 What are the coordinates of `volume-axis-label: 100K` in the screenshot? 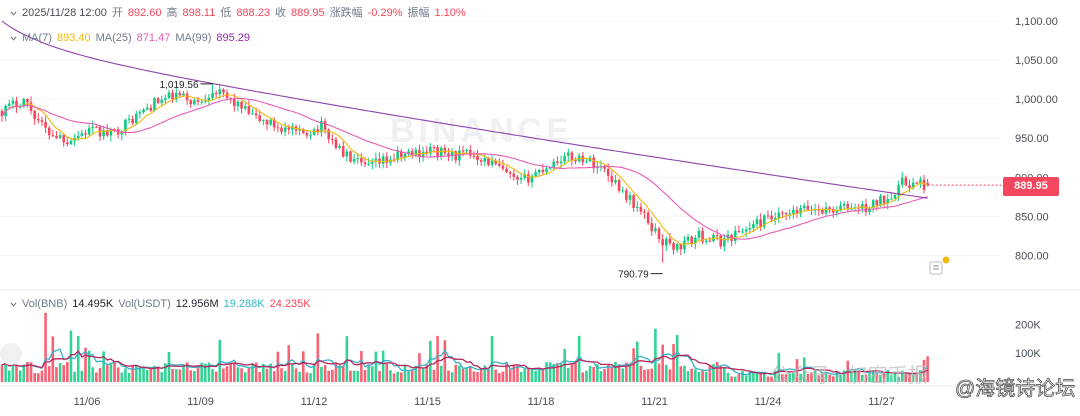 It's located at (1028, 354).